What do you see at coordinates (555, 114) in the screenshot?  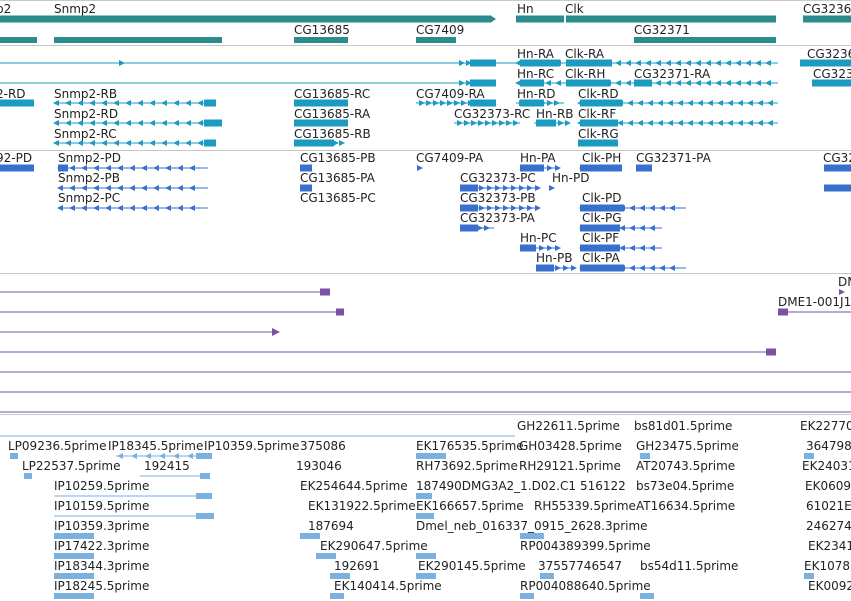 I see `feature-label: Hn-RB` at bounding box center [555, 114].